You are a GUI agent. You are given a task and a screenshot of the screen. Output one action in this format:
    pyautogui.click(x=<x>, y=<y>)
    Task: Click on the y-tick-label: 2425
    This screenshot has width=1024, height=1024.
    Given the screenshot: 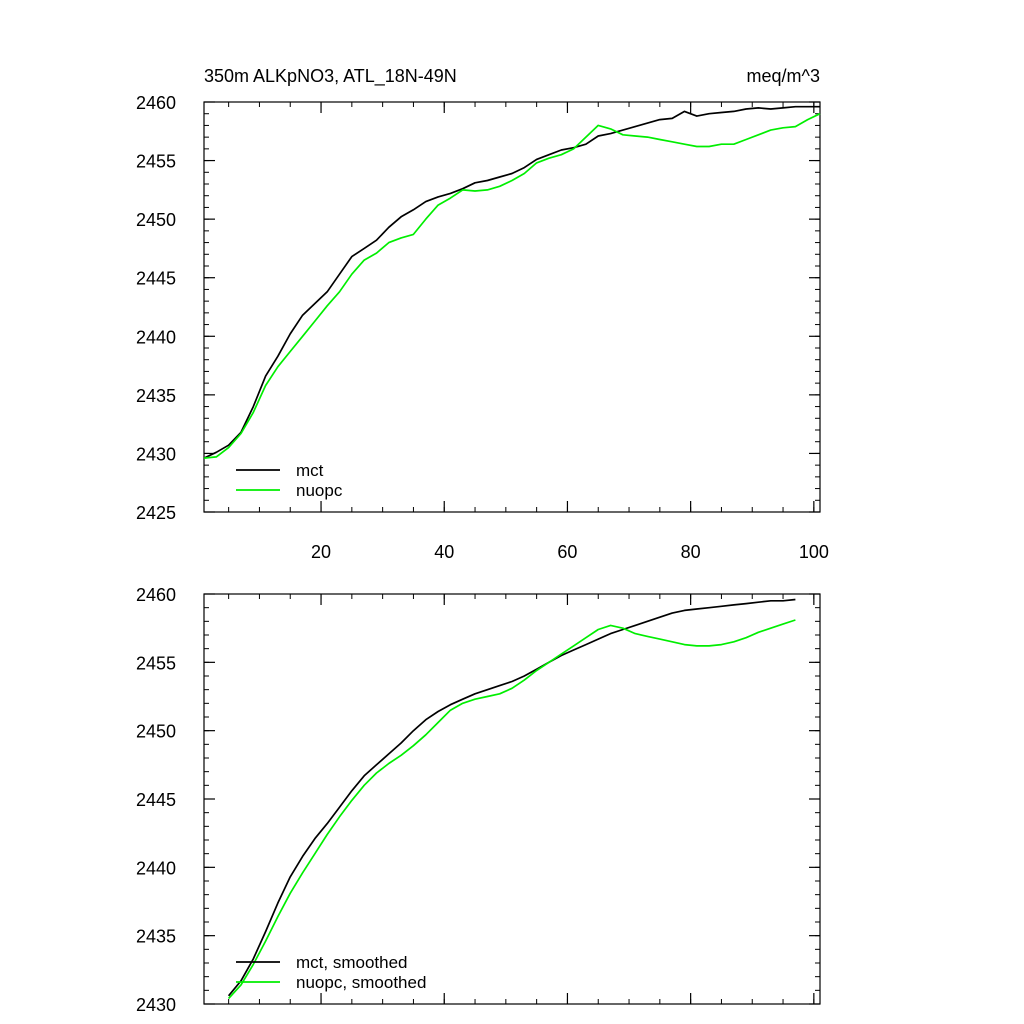 What is the action you would take?
    pyautogui.click(x=156, y=513)
    